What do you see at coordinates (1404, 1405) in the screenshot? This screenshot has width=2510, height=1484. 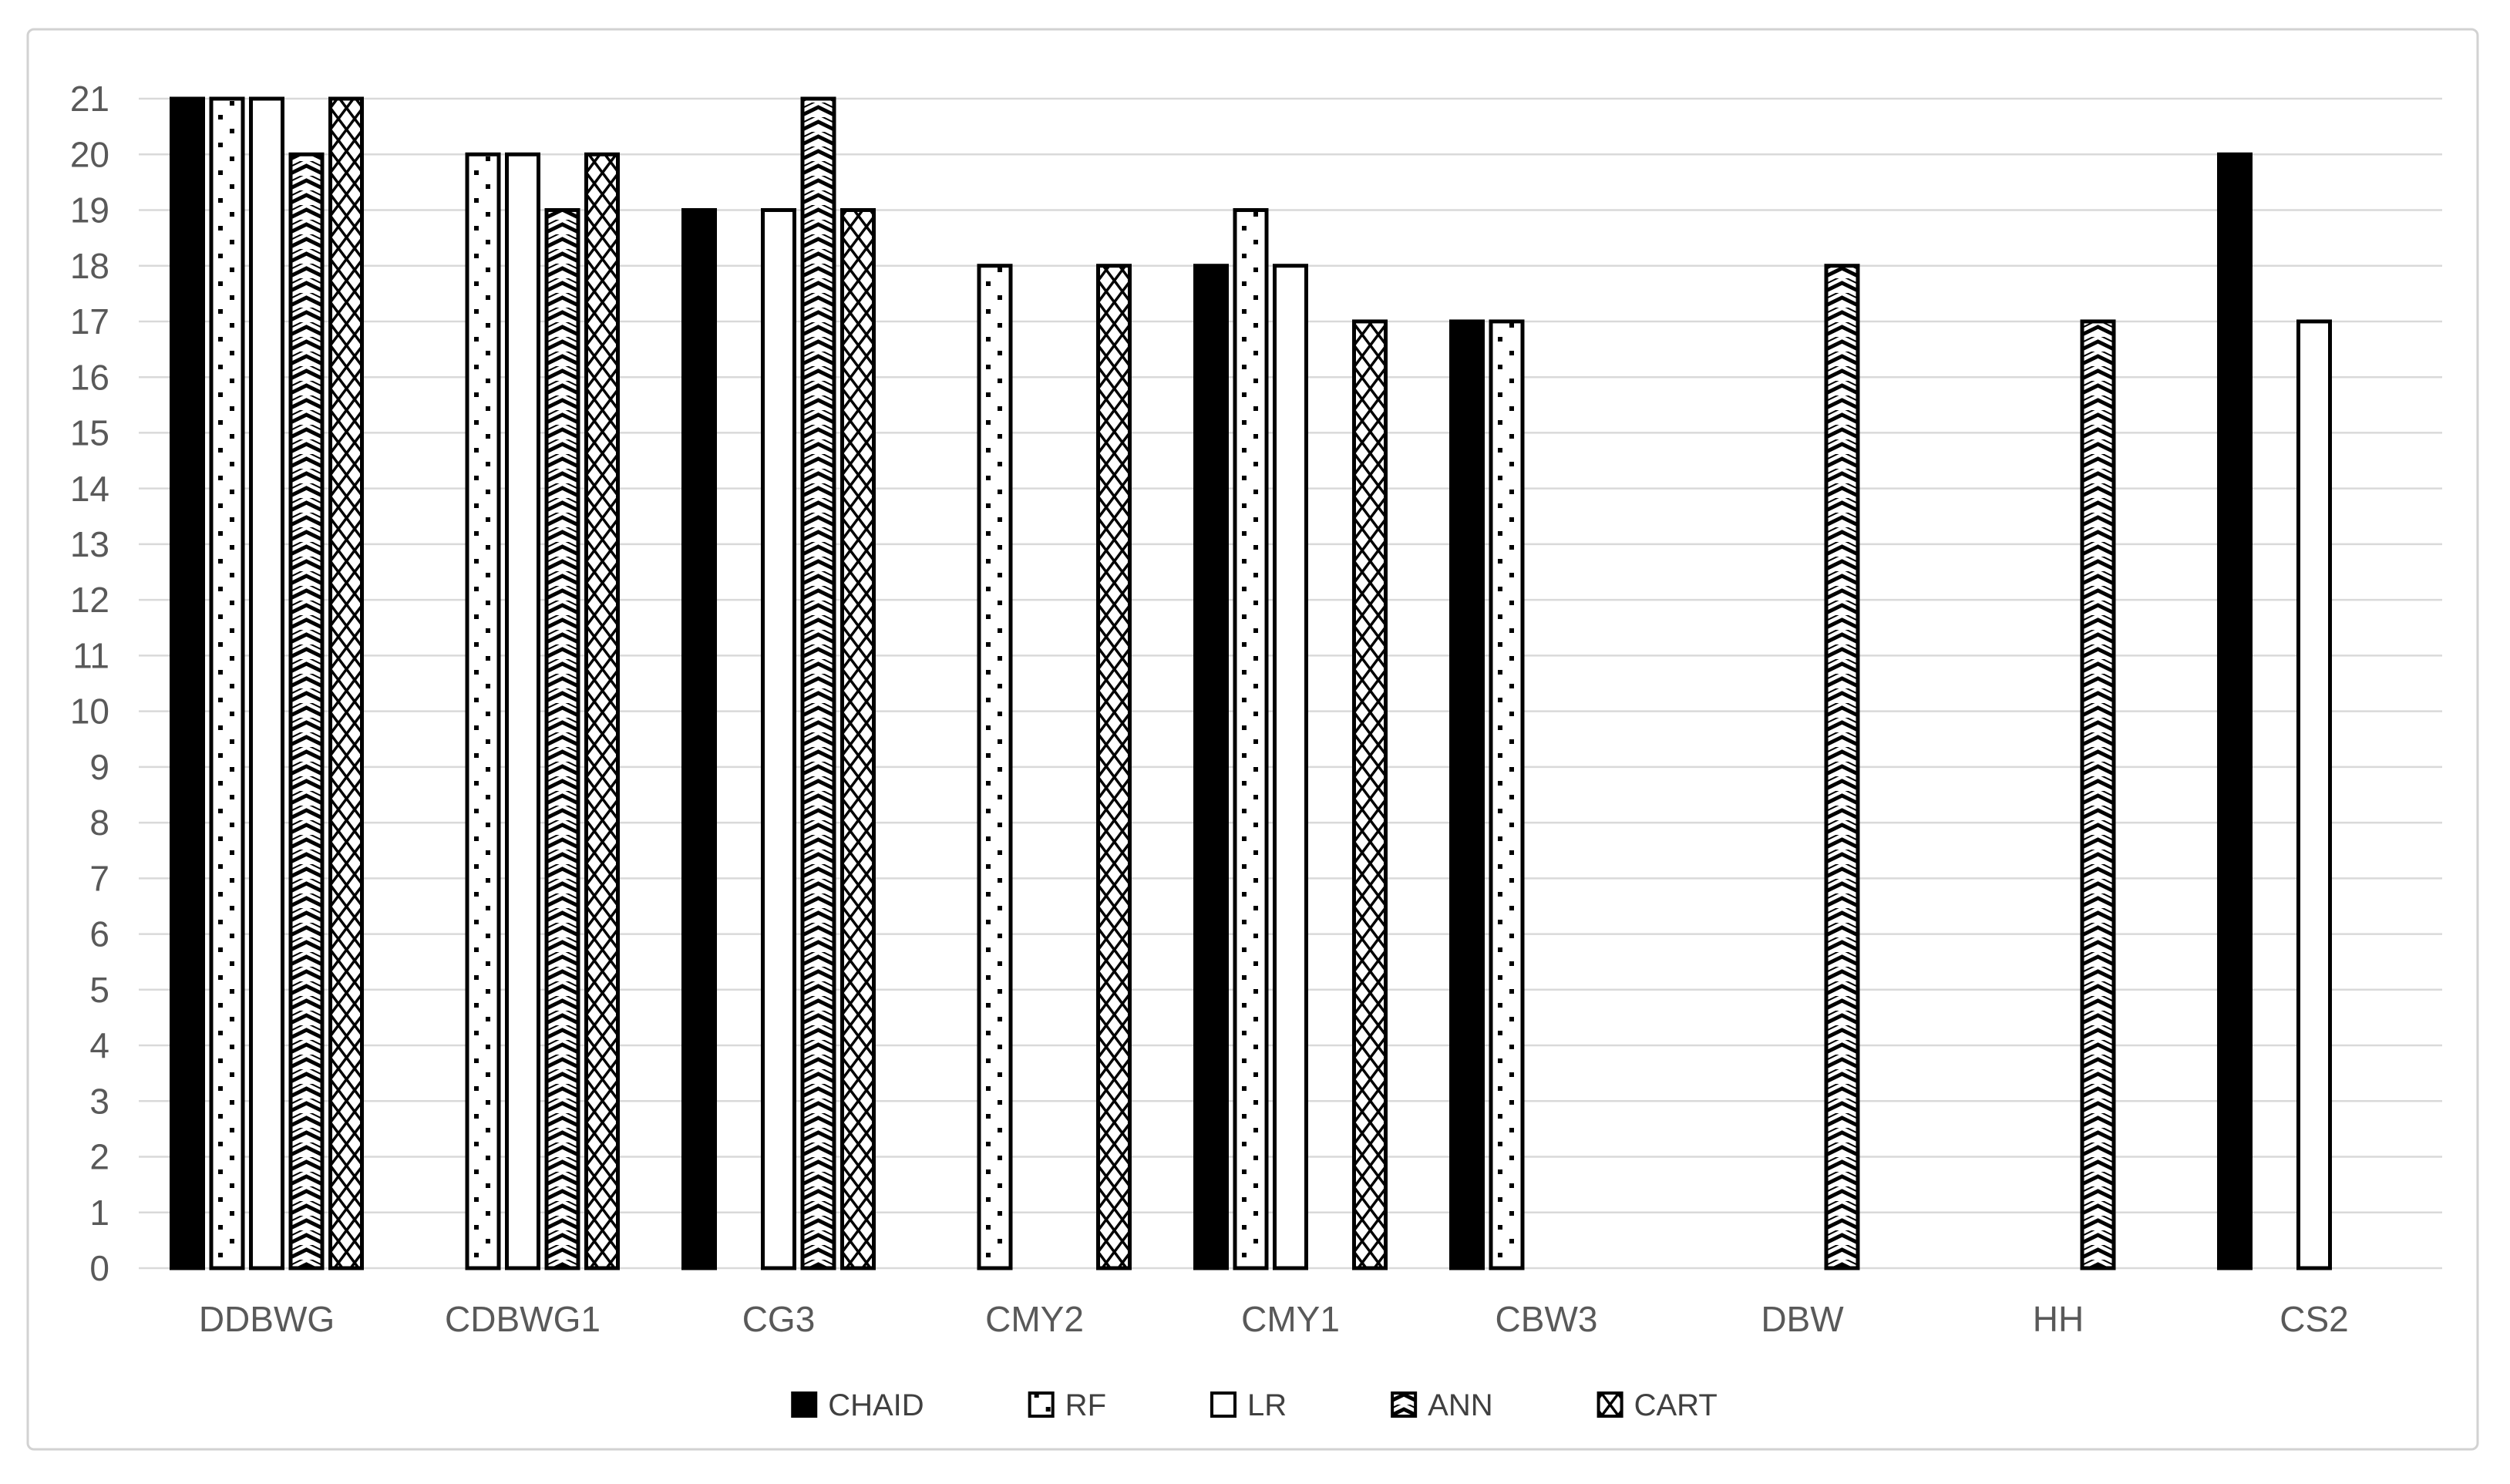 I see `legend-swatch-ann` at bounding box center [1404, 1405].